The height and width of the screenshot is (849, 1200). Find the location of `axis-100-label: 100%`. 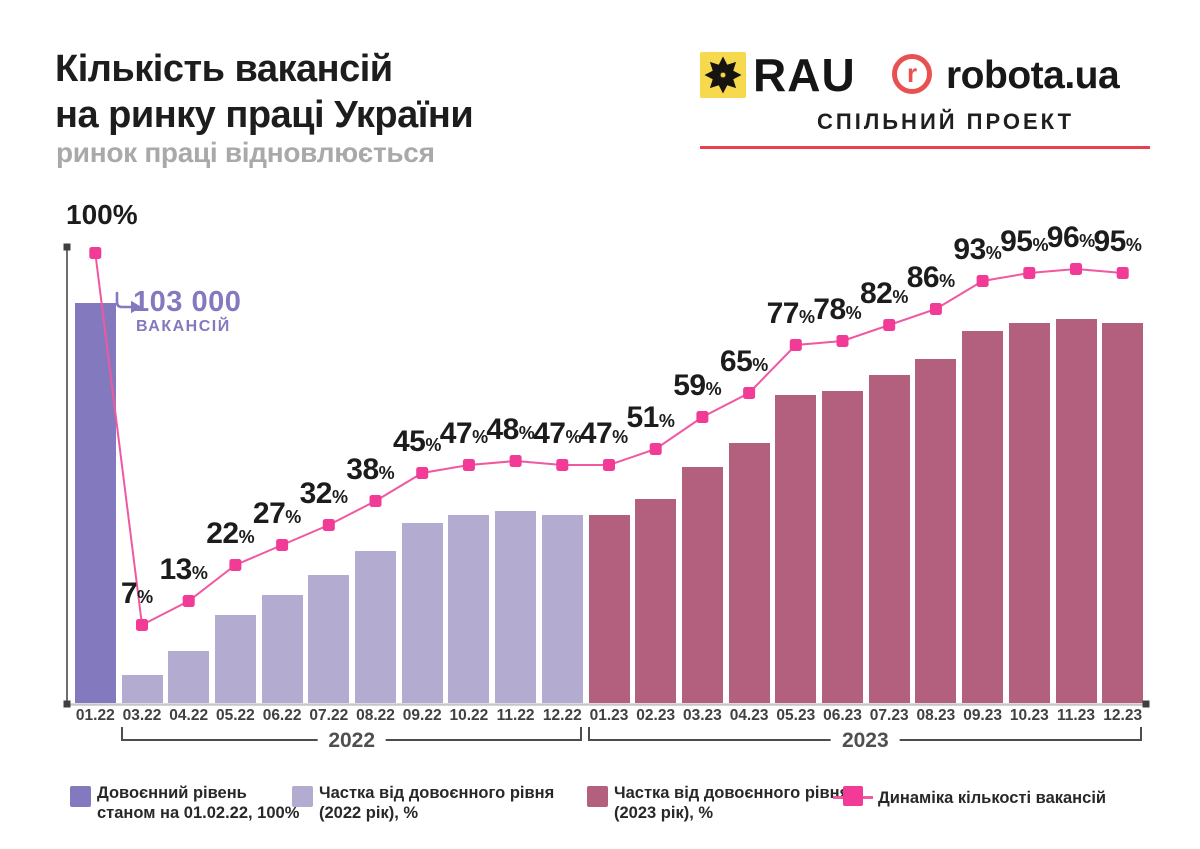

axis-100-label: 100% is located at coordinates (102, 214).